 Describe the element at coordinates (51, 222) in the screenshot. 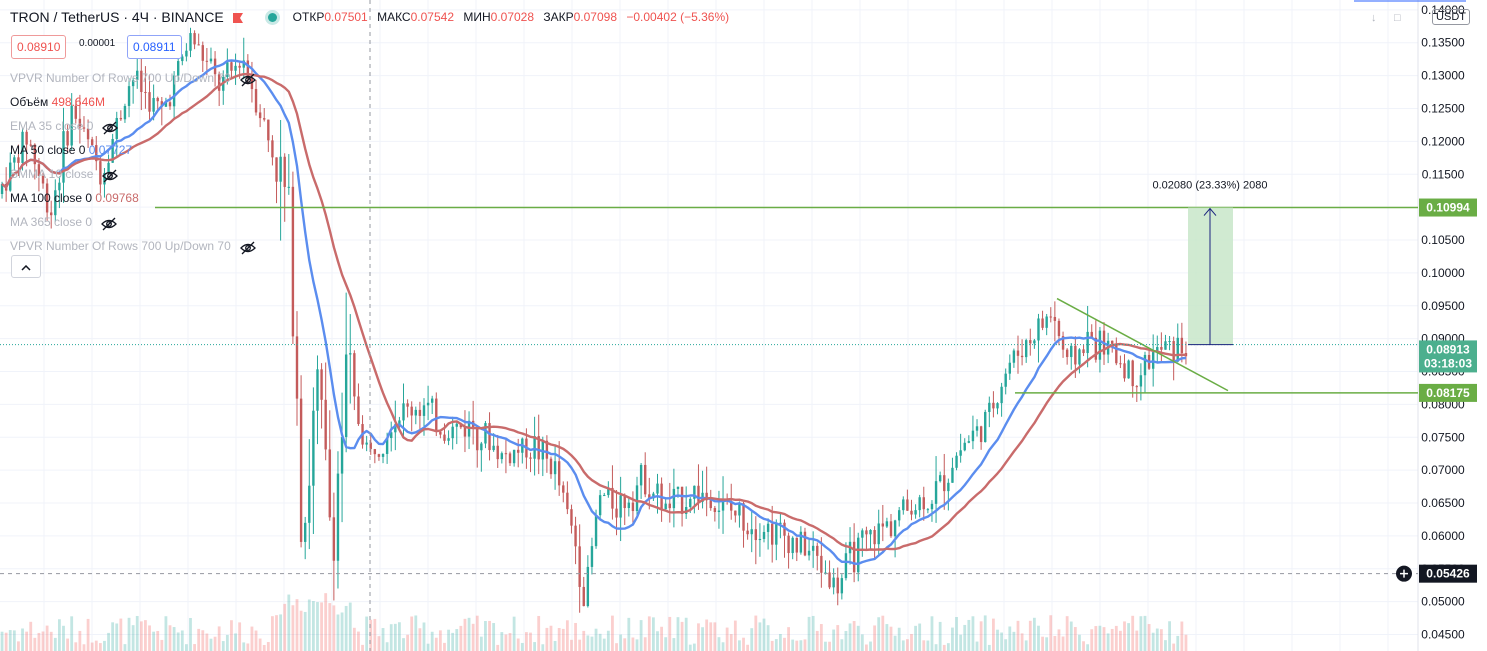

I see `legend-ma365-label: MA 365 close 0` at that location.